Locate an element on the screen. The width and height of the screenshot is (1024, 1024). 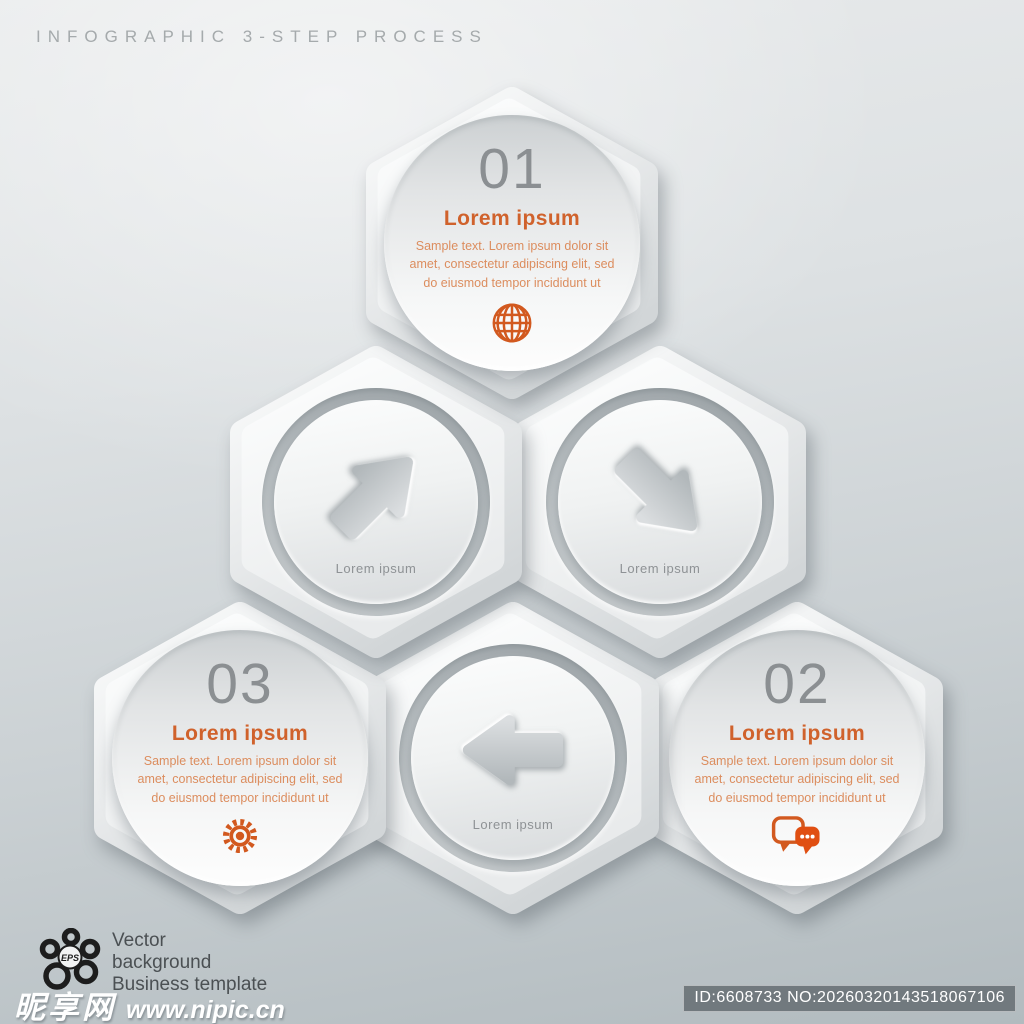
connector-3-ring: Lorem ipsum is located at coordinates (513, 758).